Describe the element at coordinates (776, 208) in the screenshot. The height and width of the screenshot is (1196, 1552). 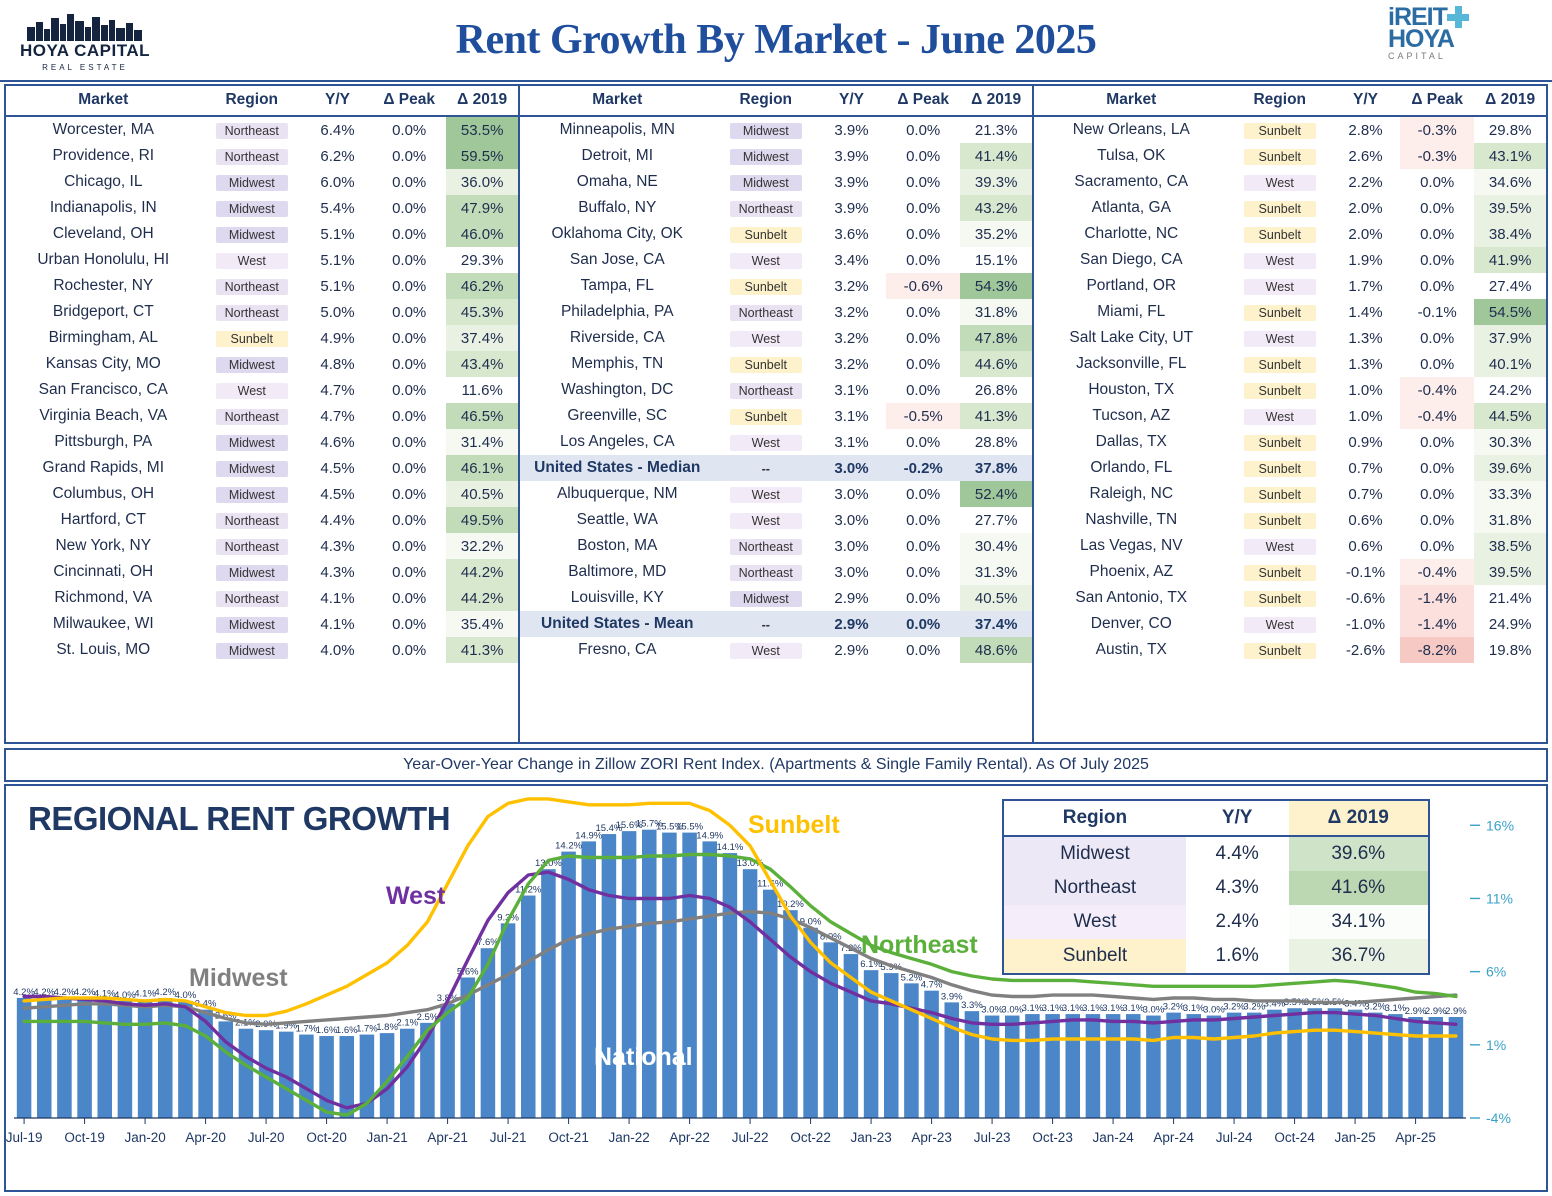
I see `table-row: Buffalo, NY Northeast 3.9% 0.0% 43.2%` at that location.